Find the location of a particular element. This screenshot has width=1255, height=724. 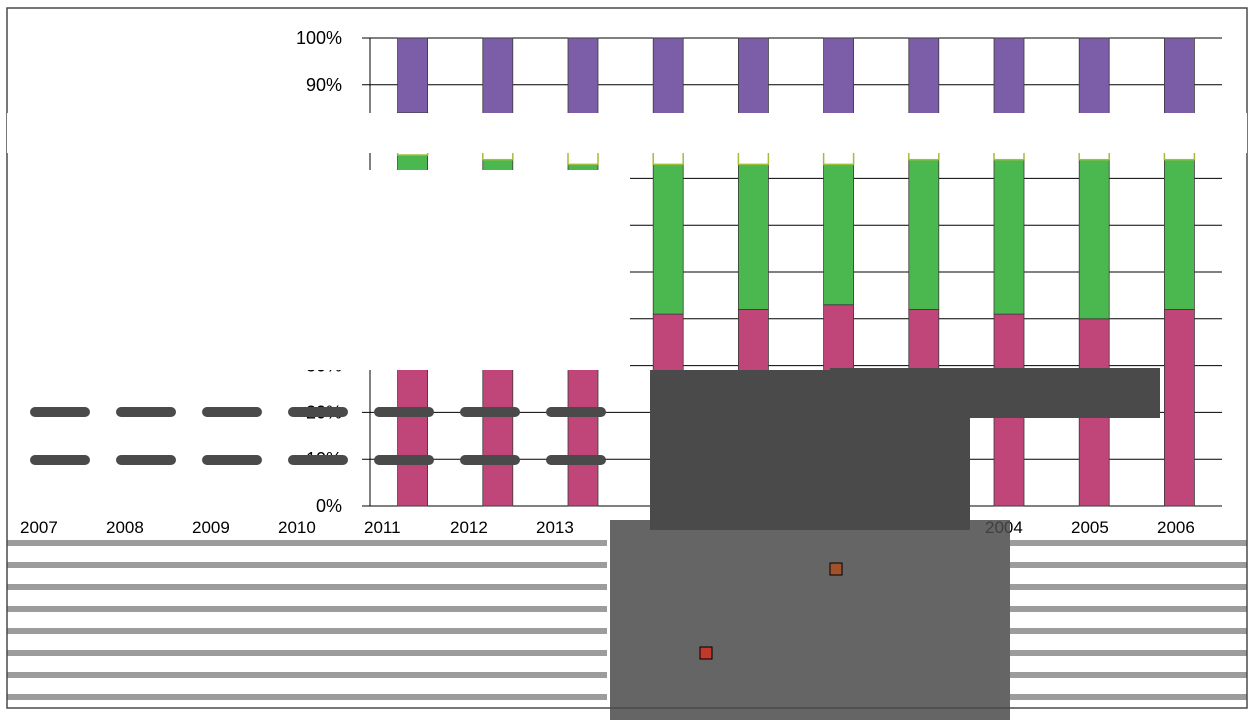

x-tick-label: 2006 is located at coordinates (1176, 527).